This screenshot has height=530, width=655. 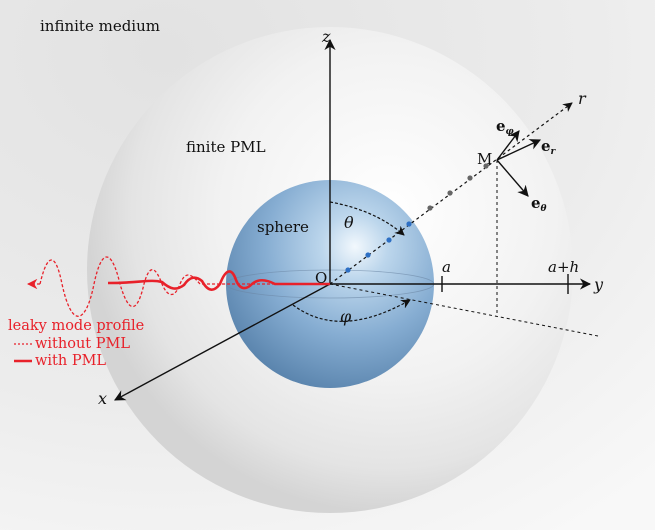 I want to click on legend-with-pml: with PML, so click(x=70, y=361).